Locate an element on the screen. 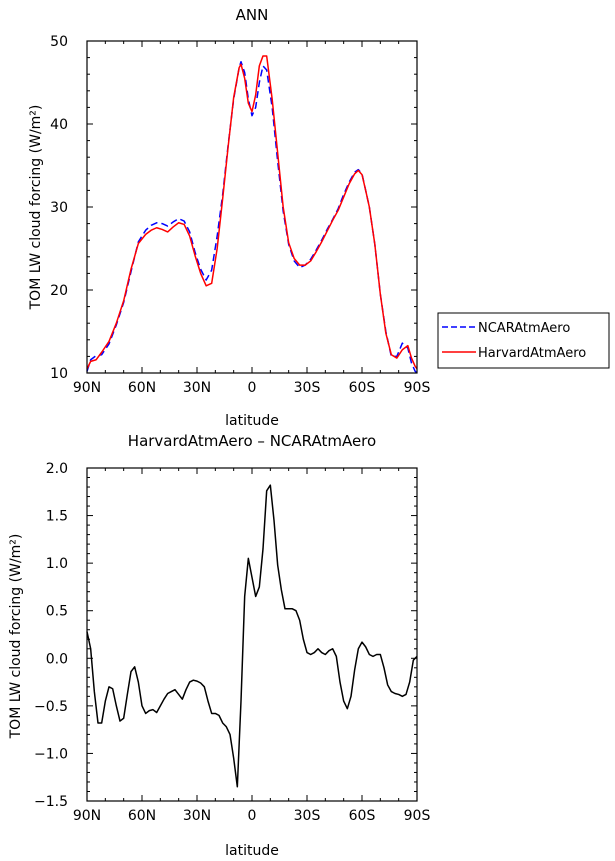  top-xtick-label: 0 is located at coordinates (252, 388).